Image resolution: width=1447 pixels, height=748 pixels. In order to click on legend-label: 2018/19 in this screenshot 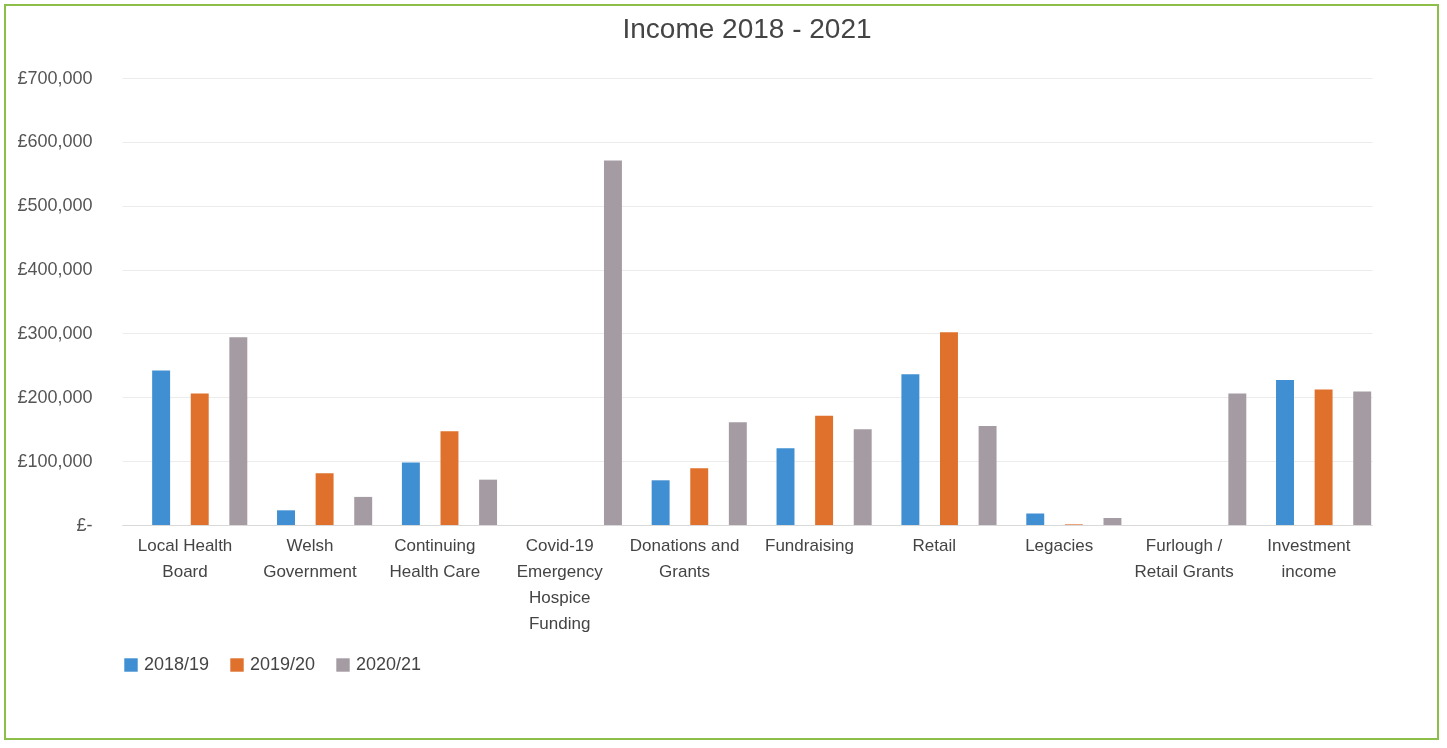, I will do `click(177, 664)`.